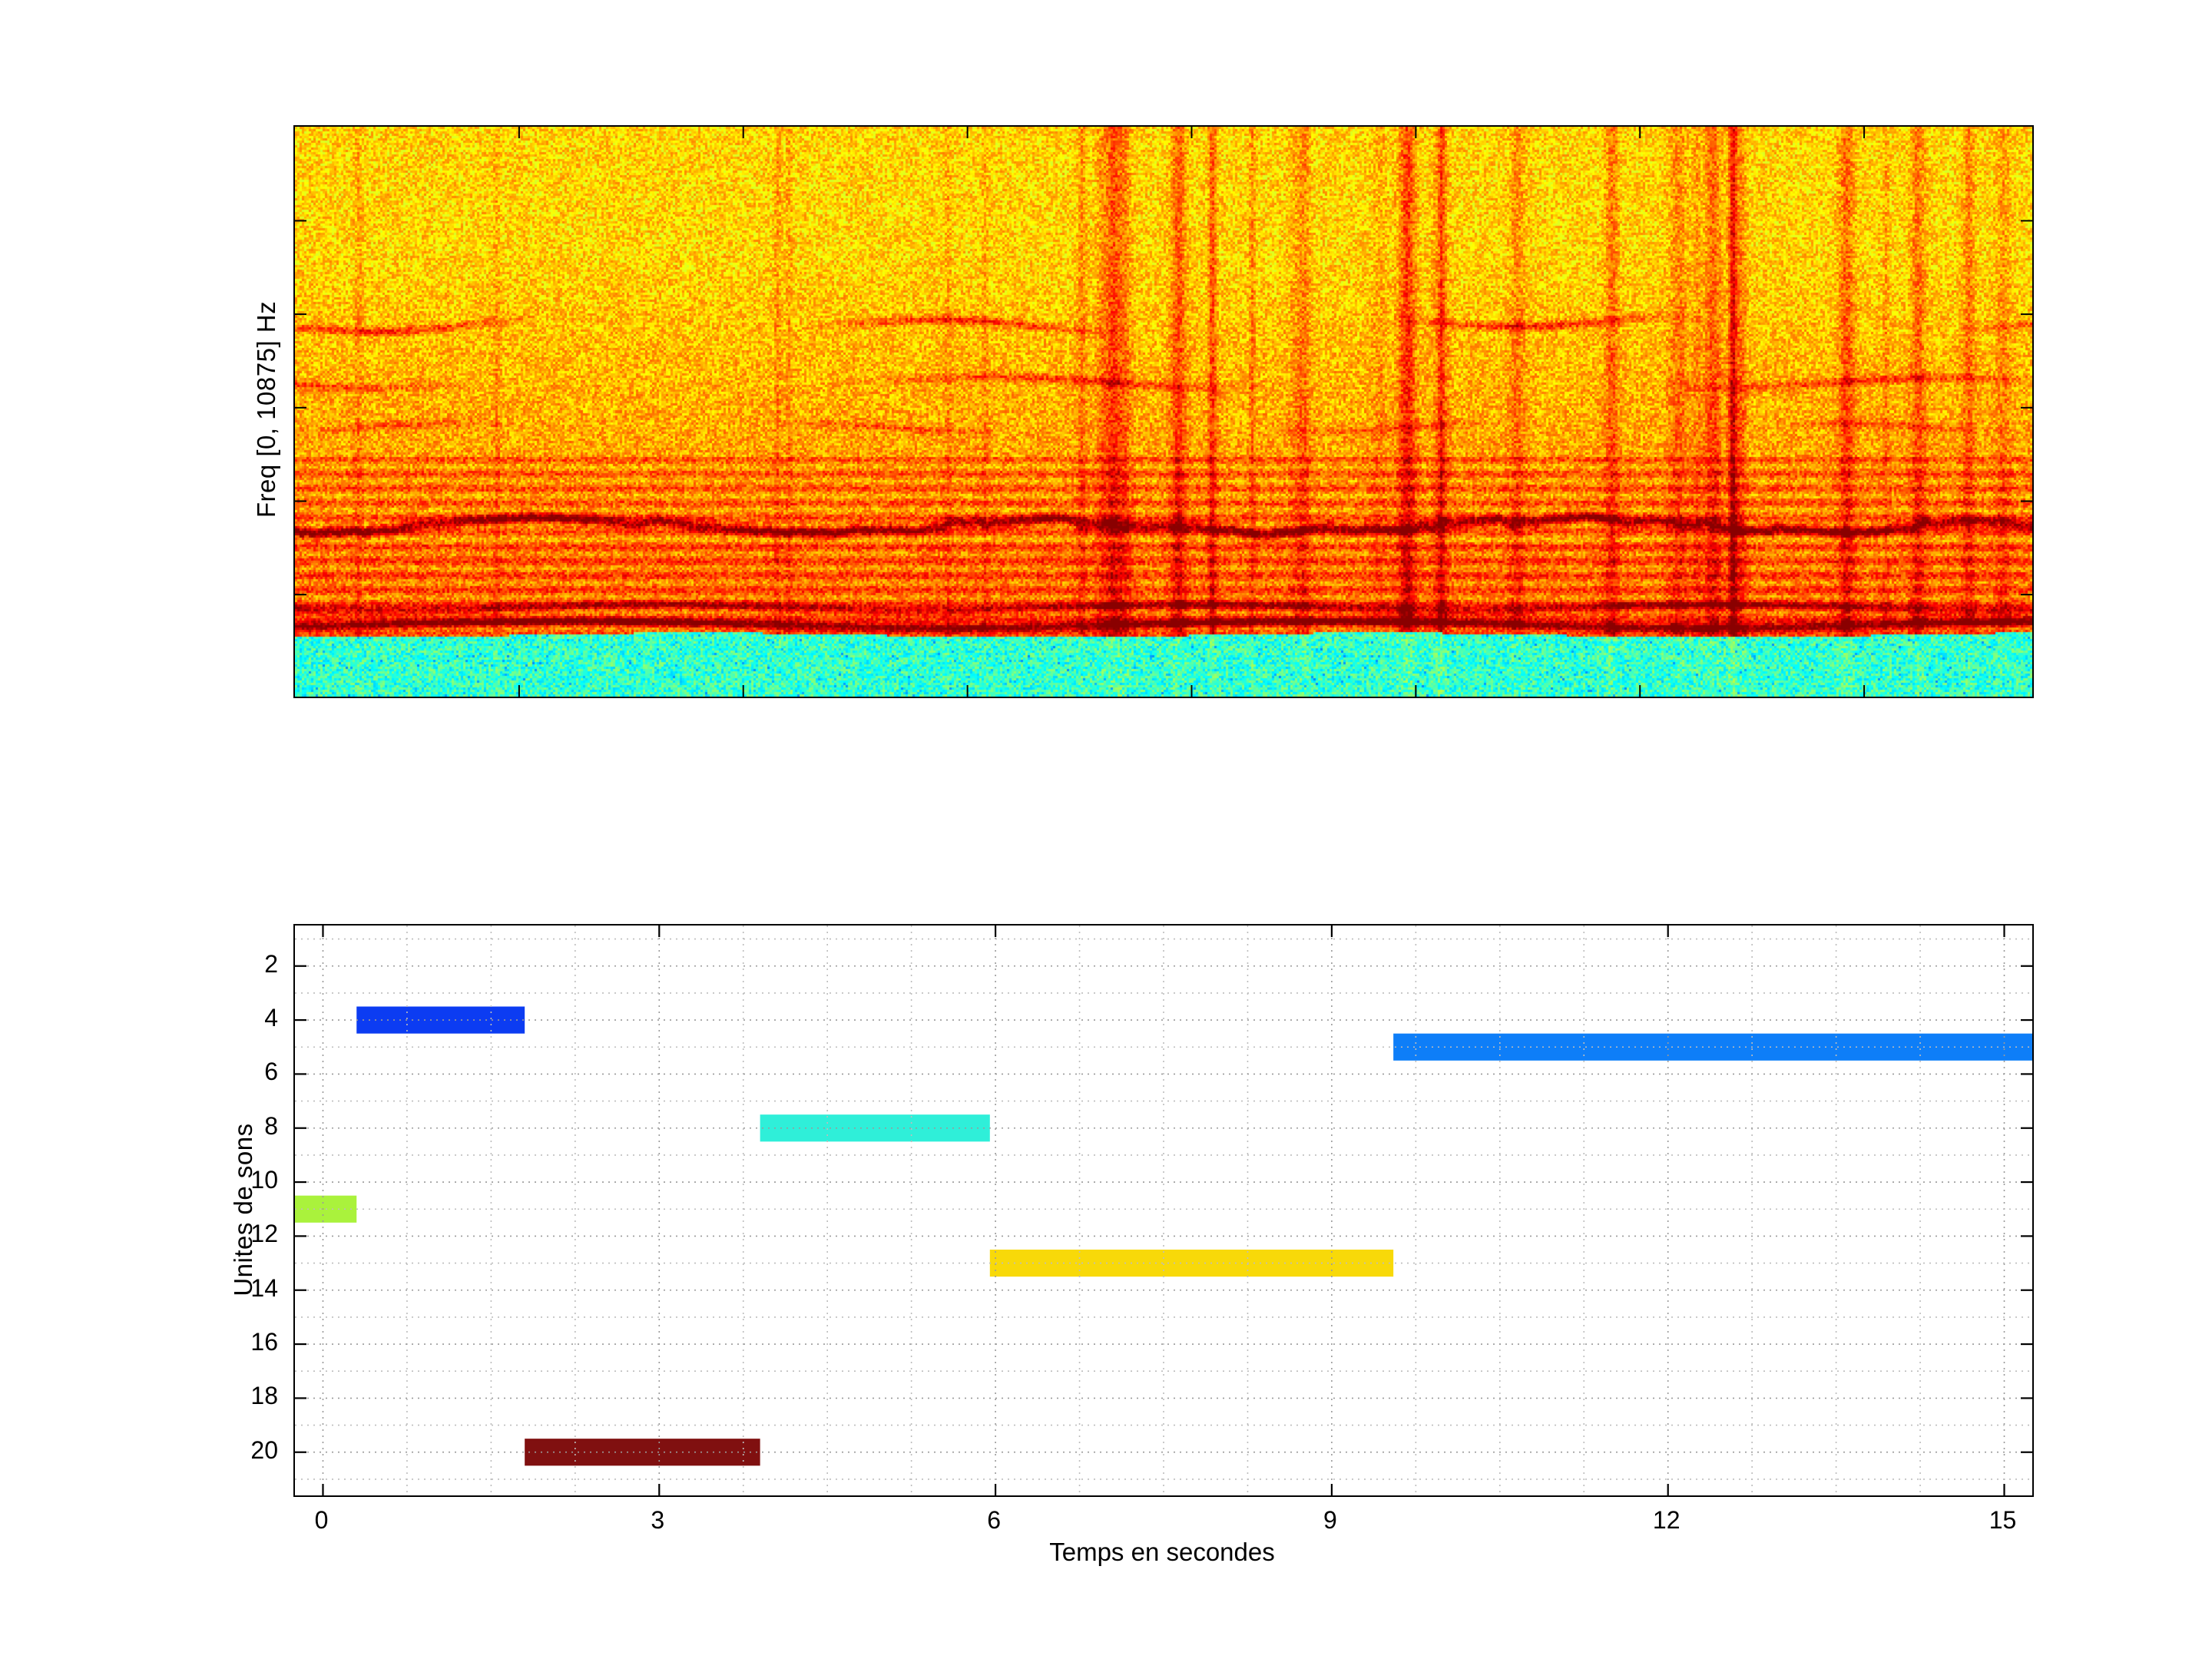  Describe the element at coordinates (2003, 1520) in the screenshot. I see `x-tick-label: 15` at that location.